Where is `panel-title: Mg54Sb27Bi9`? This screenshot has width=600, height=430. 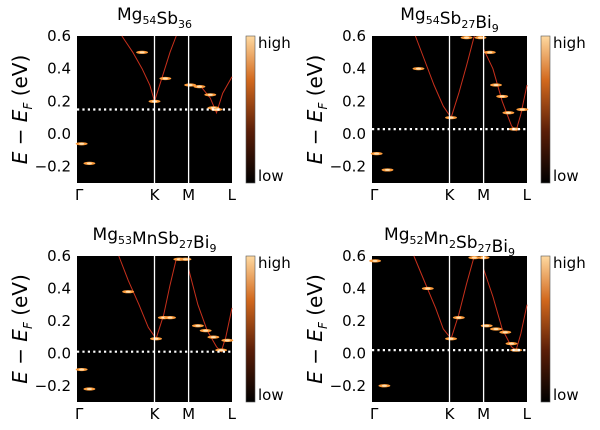 panel-title: Mg54Sb27Bi9 is located at coordinates (449, 20).